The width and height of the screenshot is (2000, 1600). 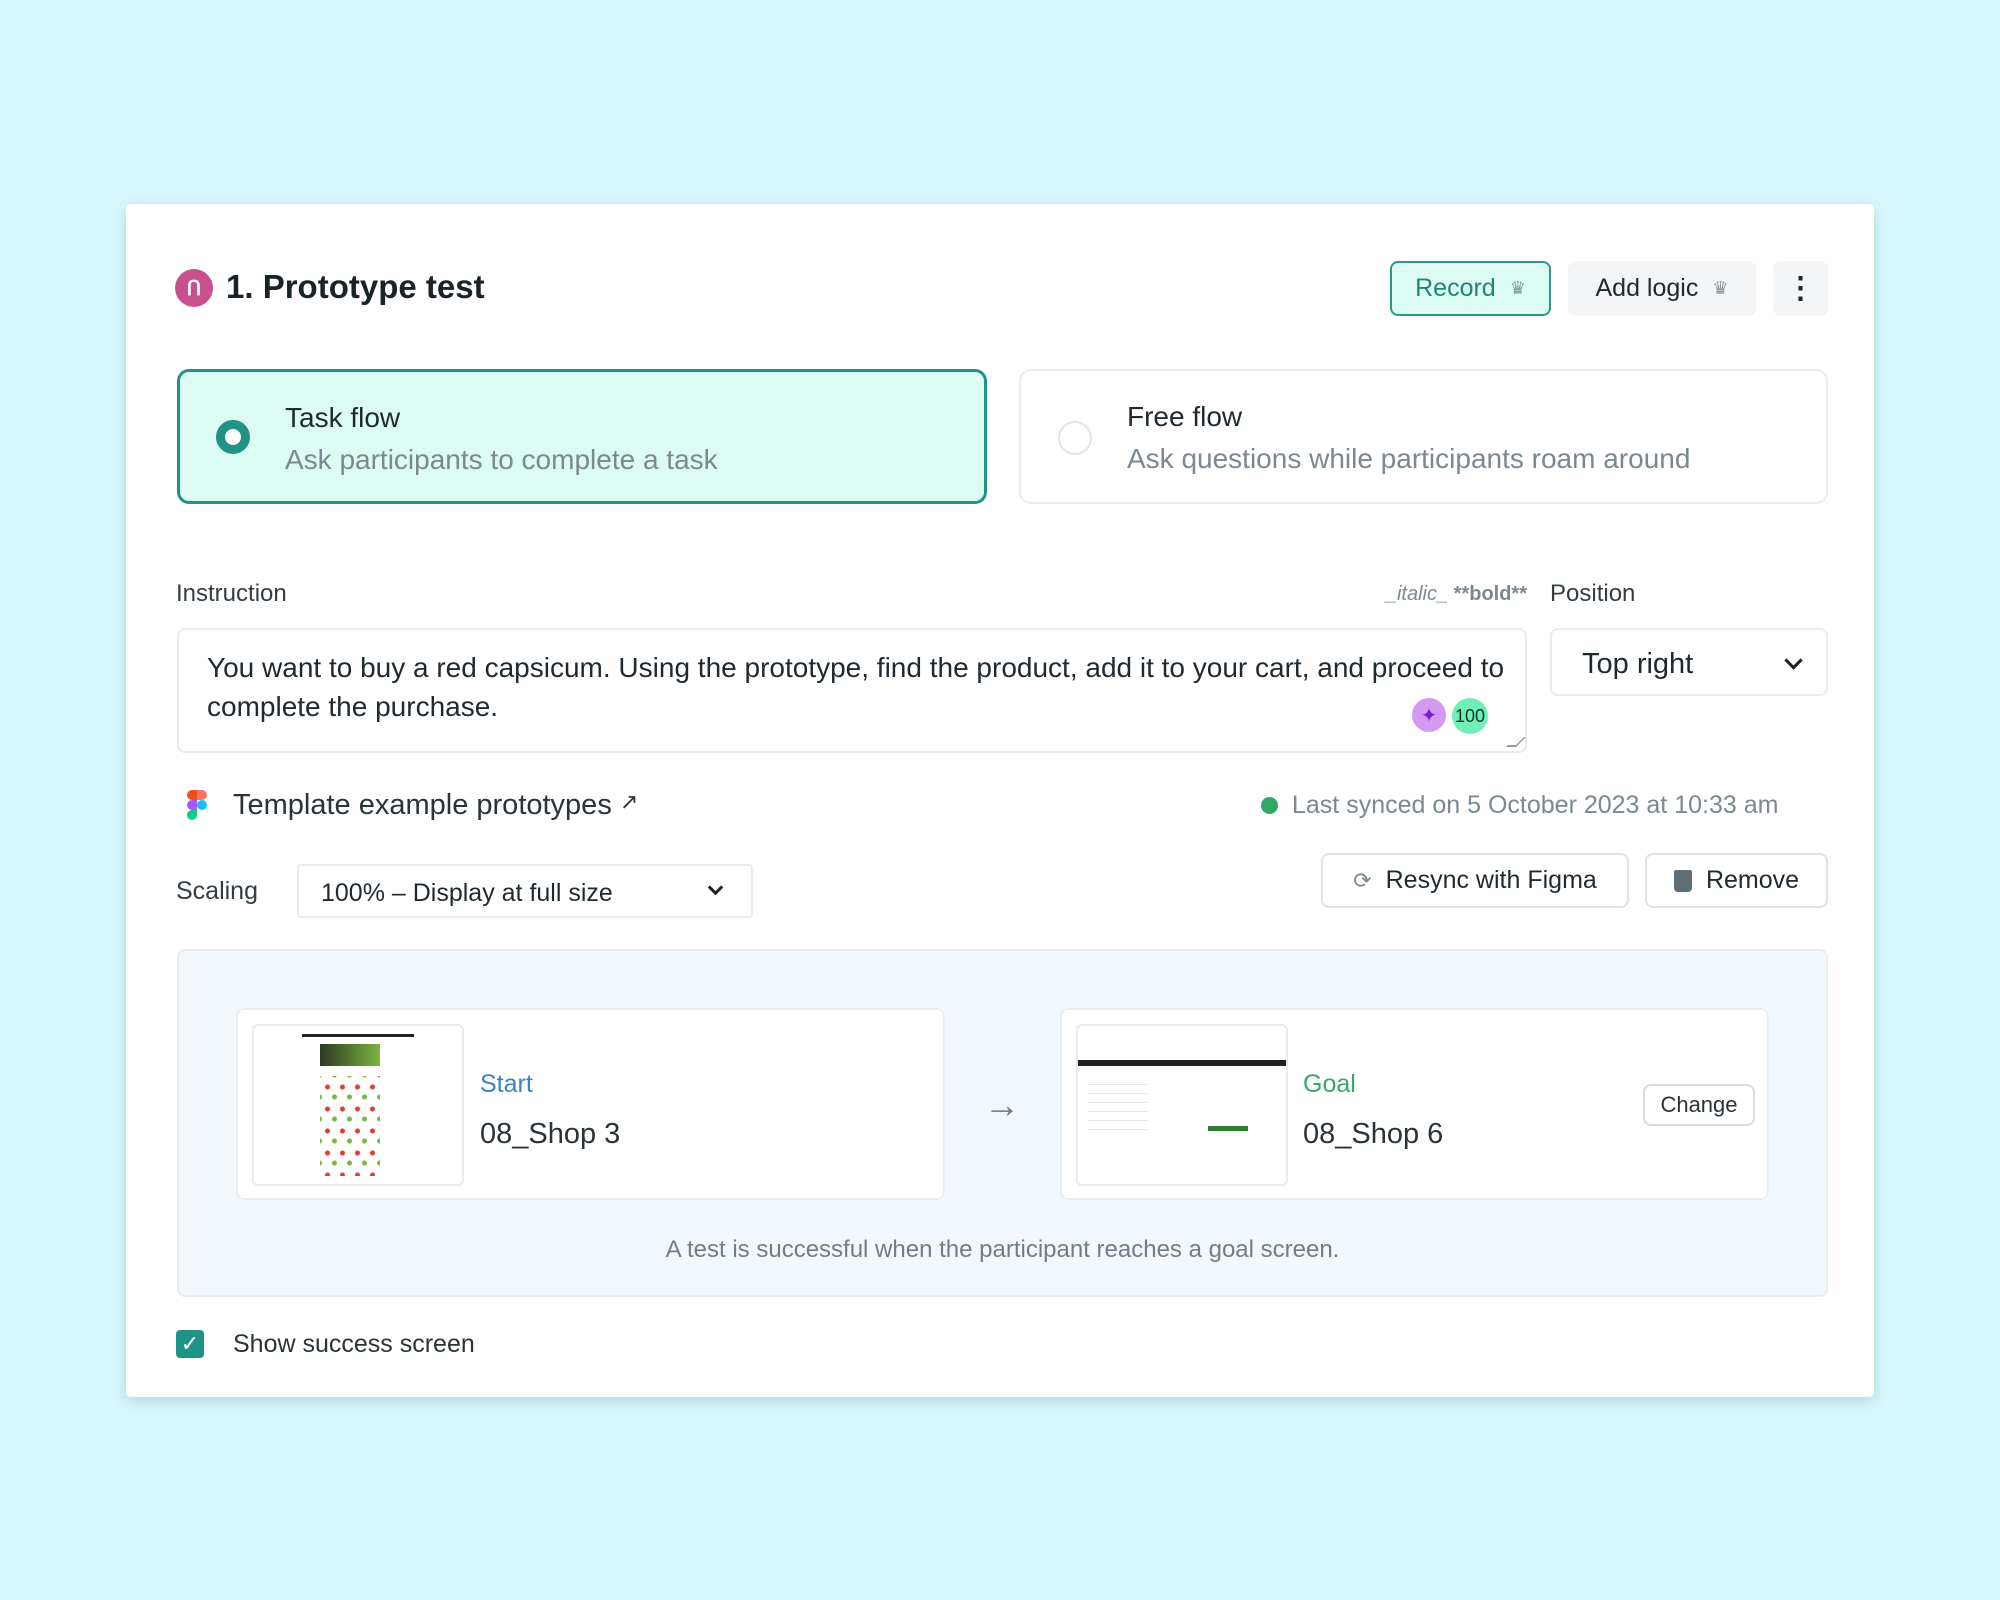 What do you see at coordinates (1075, 438) in the screenshot?
I see `radio-unselected` at bounding box center [1075, 438].